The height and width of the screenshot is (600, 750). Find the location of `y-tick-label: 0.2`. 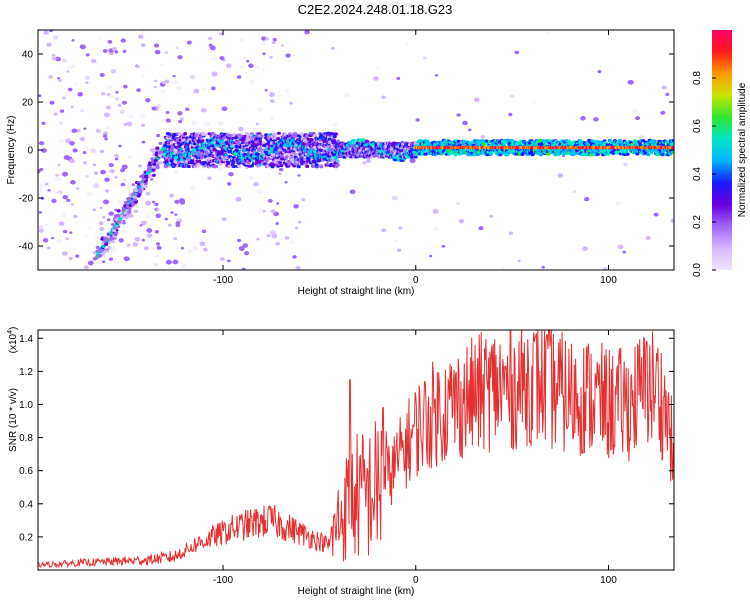

y-tick-label: 0.2 is located at coordinates (26, 537).